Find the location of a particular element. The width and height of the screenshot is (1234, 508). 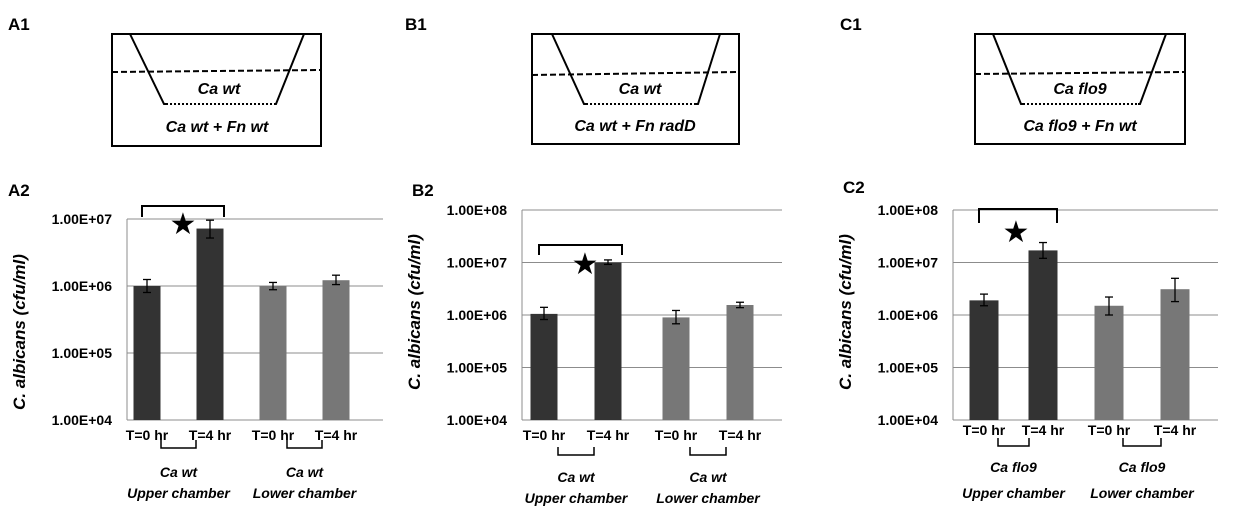

insert-text: Ca flo9 is located at coordinates (1079, 89).